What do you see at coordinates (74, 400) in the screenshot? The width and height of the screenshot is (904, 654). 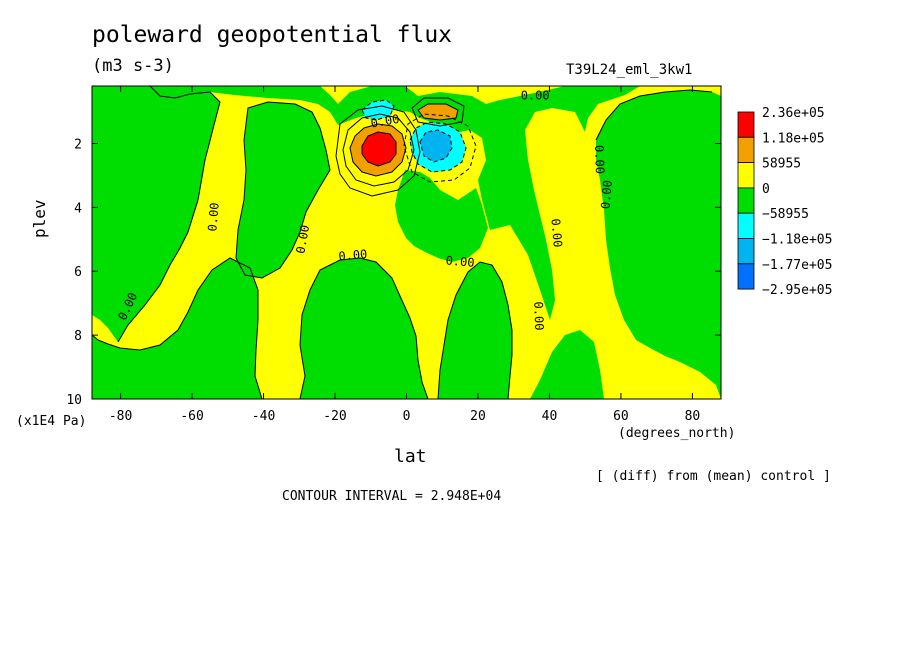 I see `y-tick-label: 10` at bounding box center [74, 400].